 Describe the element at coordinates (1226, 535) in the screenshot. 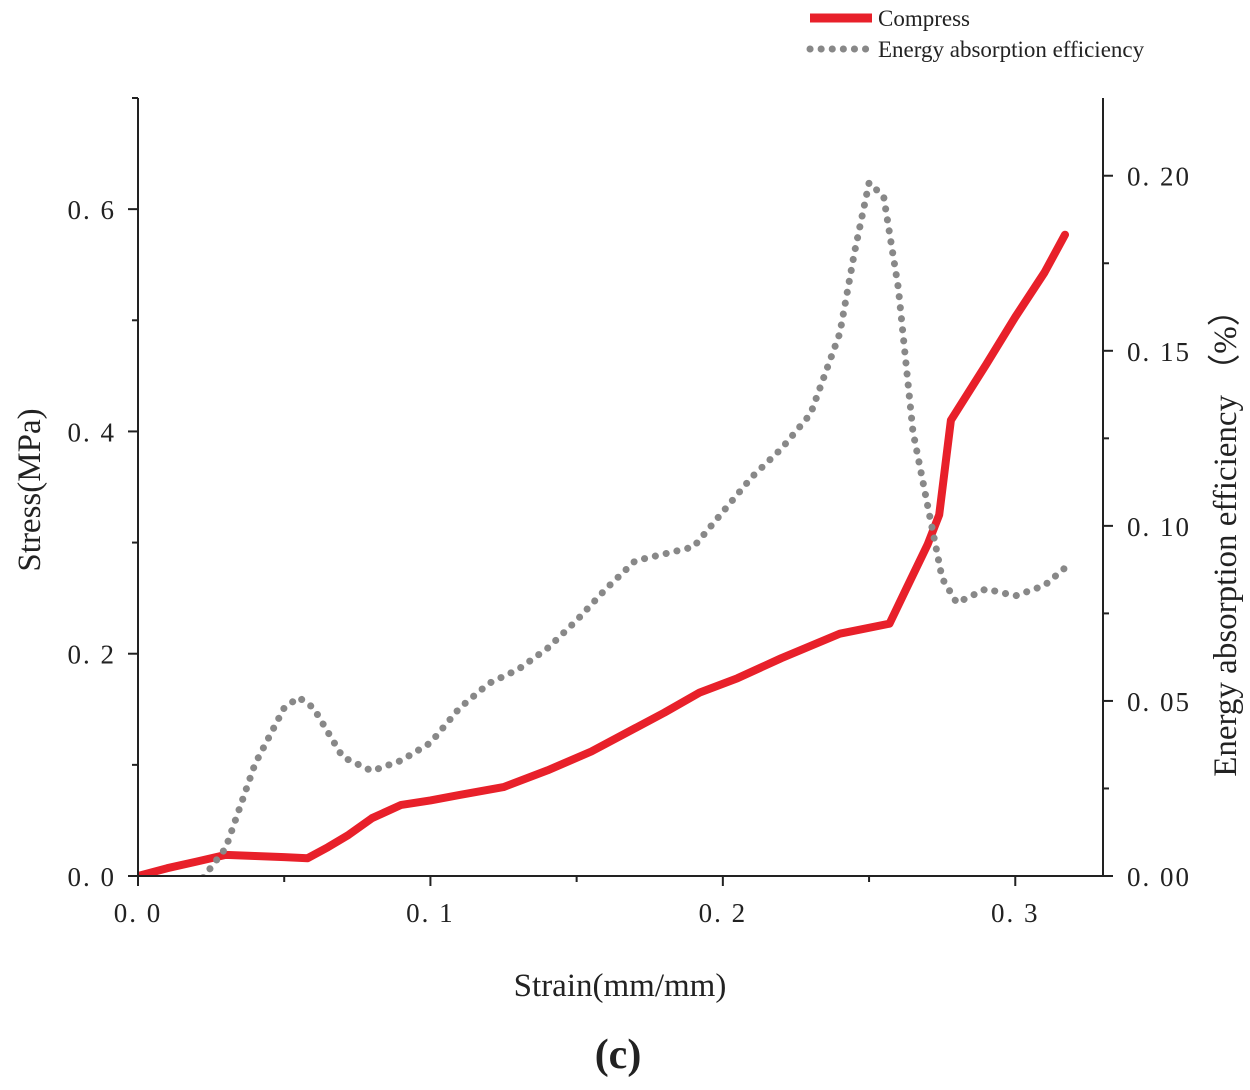

I see `y-axis-right-title: Energy absorption efficiency （%）` at that location.